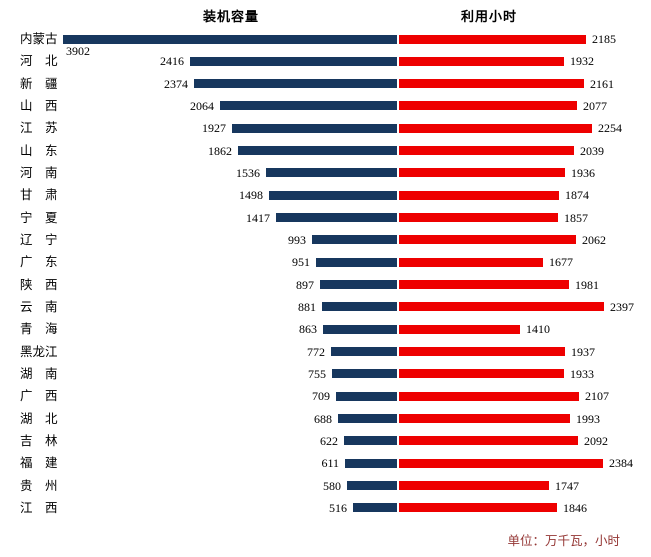 Image resolution: width=651 pixels, height=557 pixels. Describe the element at coordinates (561, 262) in the screenshot. I see `hours-value: 1677` at that location.